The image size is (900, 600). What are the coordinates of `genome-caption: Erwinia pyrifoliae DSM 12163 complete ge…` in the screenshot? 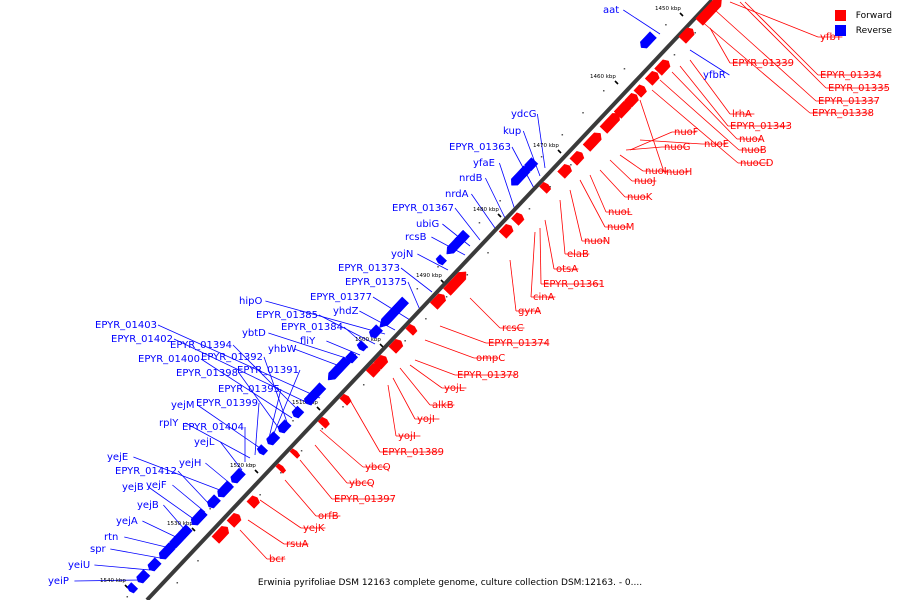 It's located at (450, 583).